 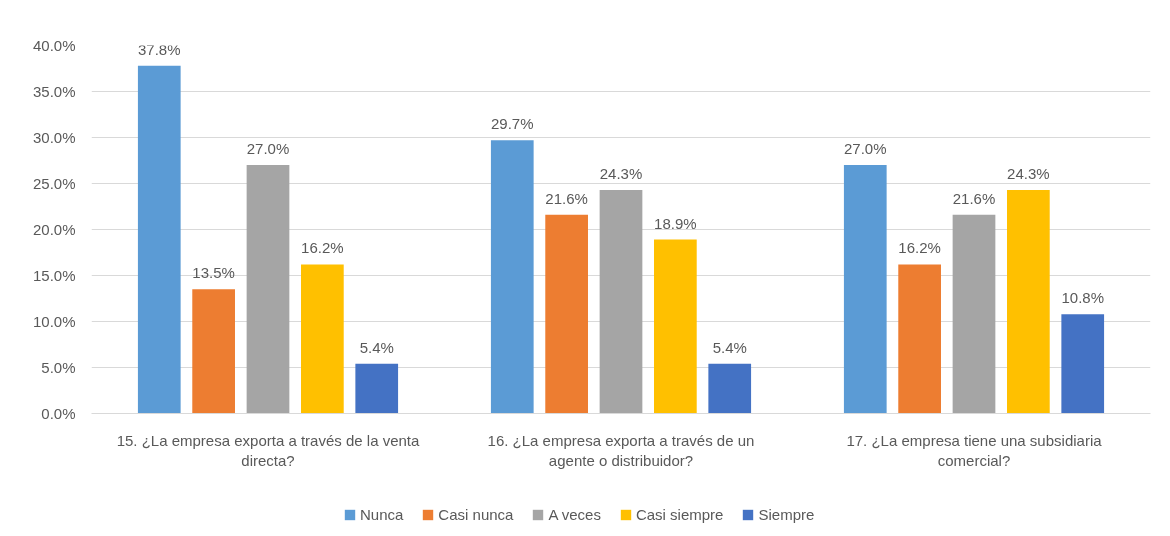 What do you see at coordinates (512, 124) in the screenshot?
I see `data-label: 29.7%` at bounding box center [512, 124].